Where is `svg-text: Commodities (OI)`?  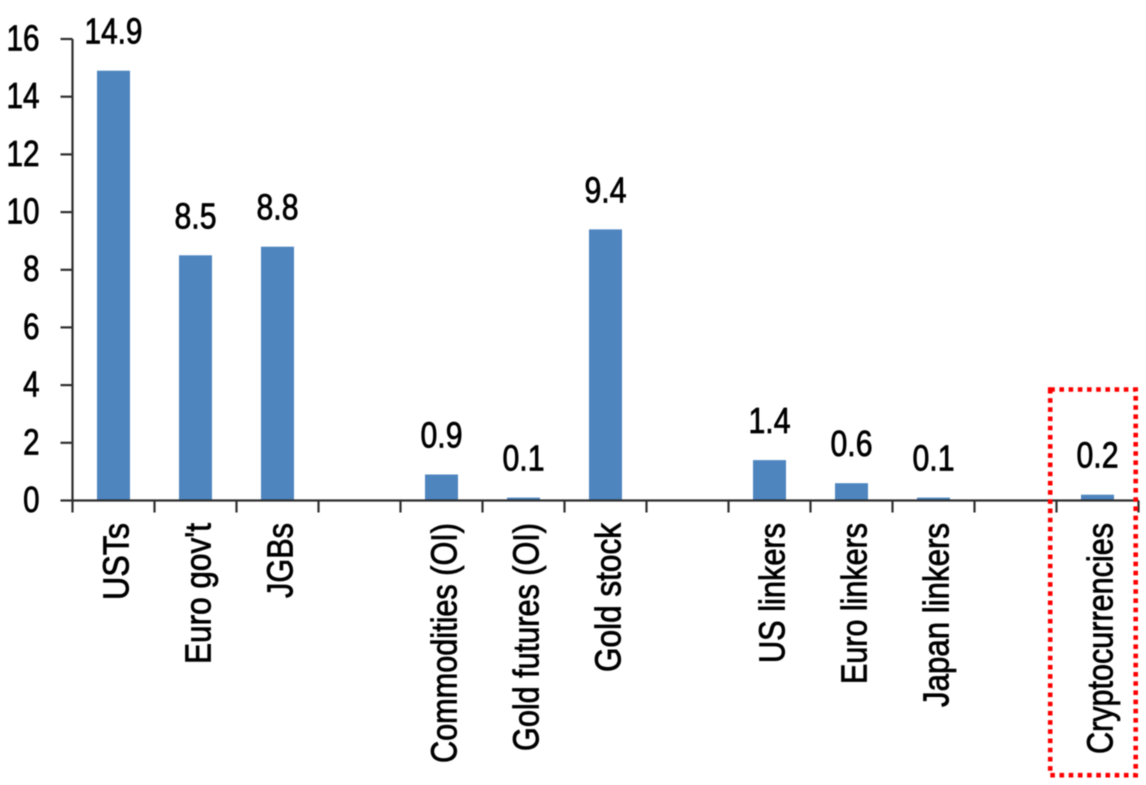 svg-text: Commodities (OI) is located at coordinates (444, 643).